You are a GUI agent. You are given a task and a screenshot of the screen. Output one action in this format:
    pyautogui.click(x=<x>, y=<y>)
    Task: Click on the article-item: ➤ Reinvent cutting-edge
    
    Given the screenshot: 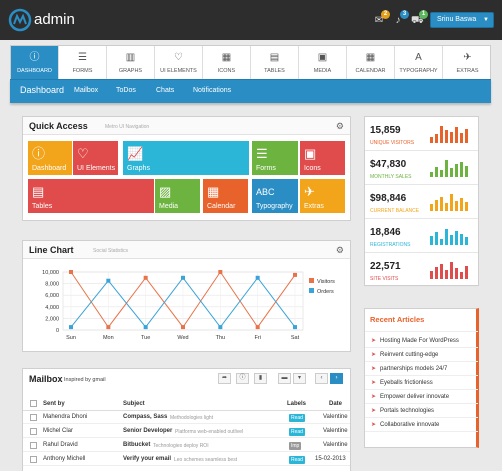 What is the action you would take?
    pyautogui.click(x=421, y=355)
    